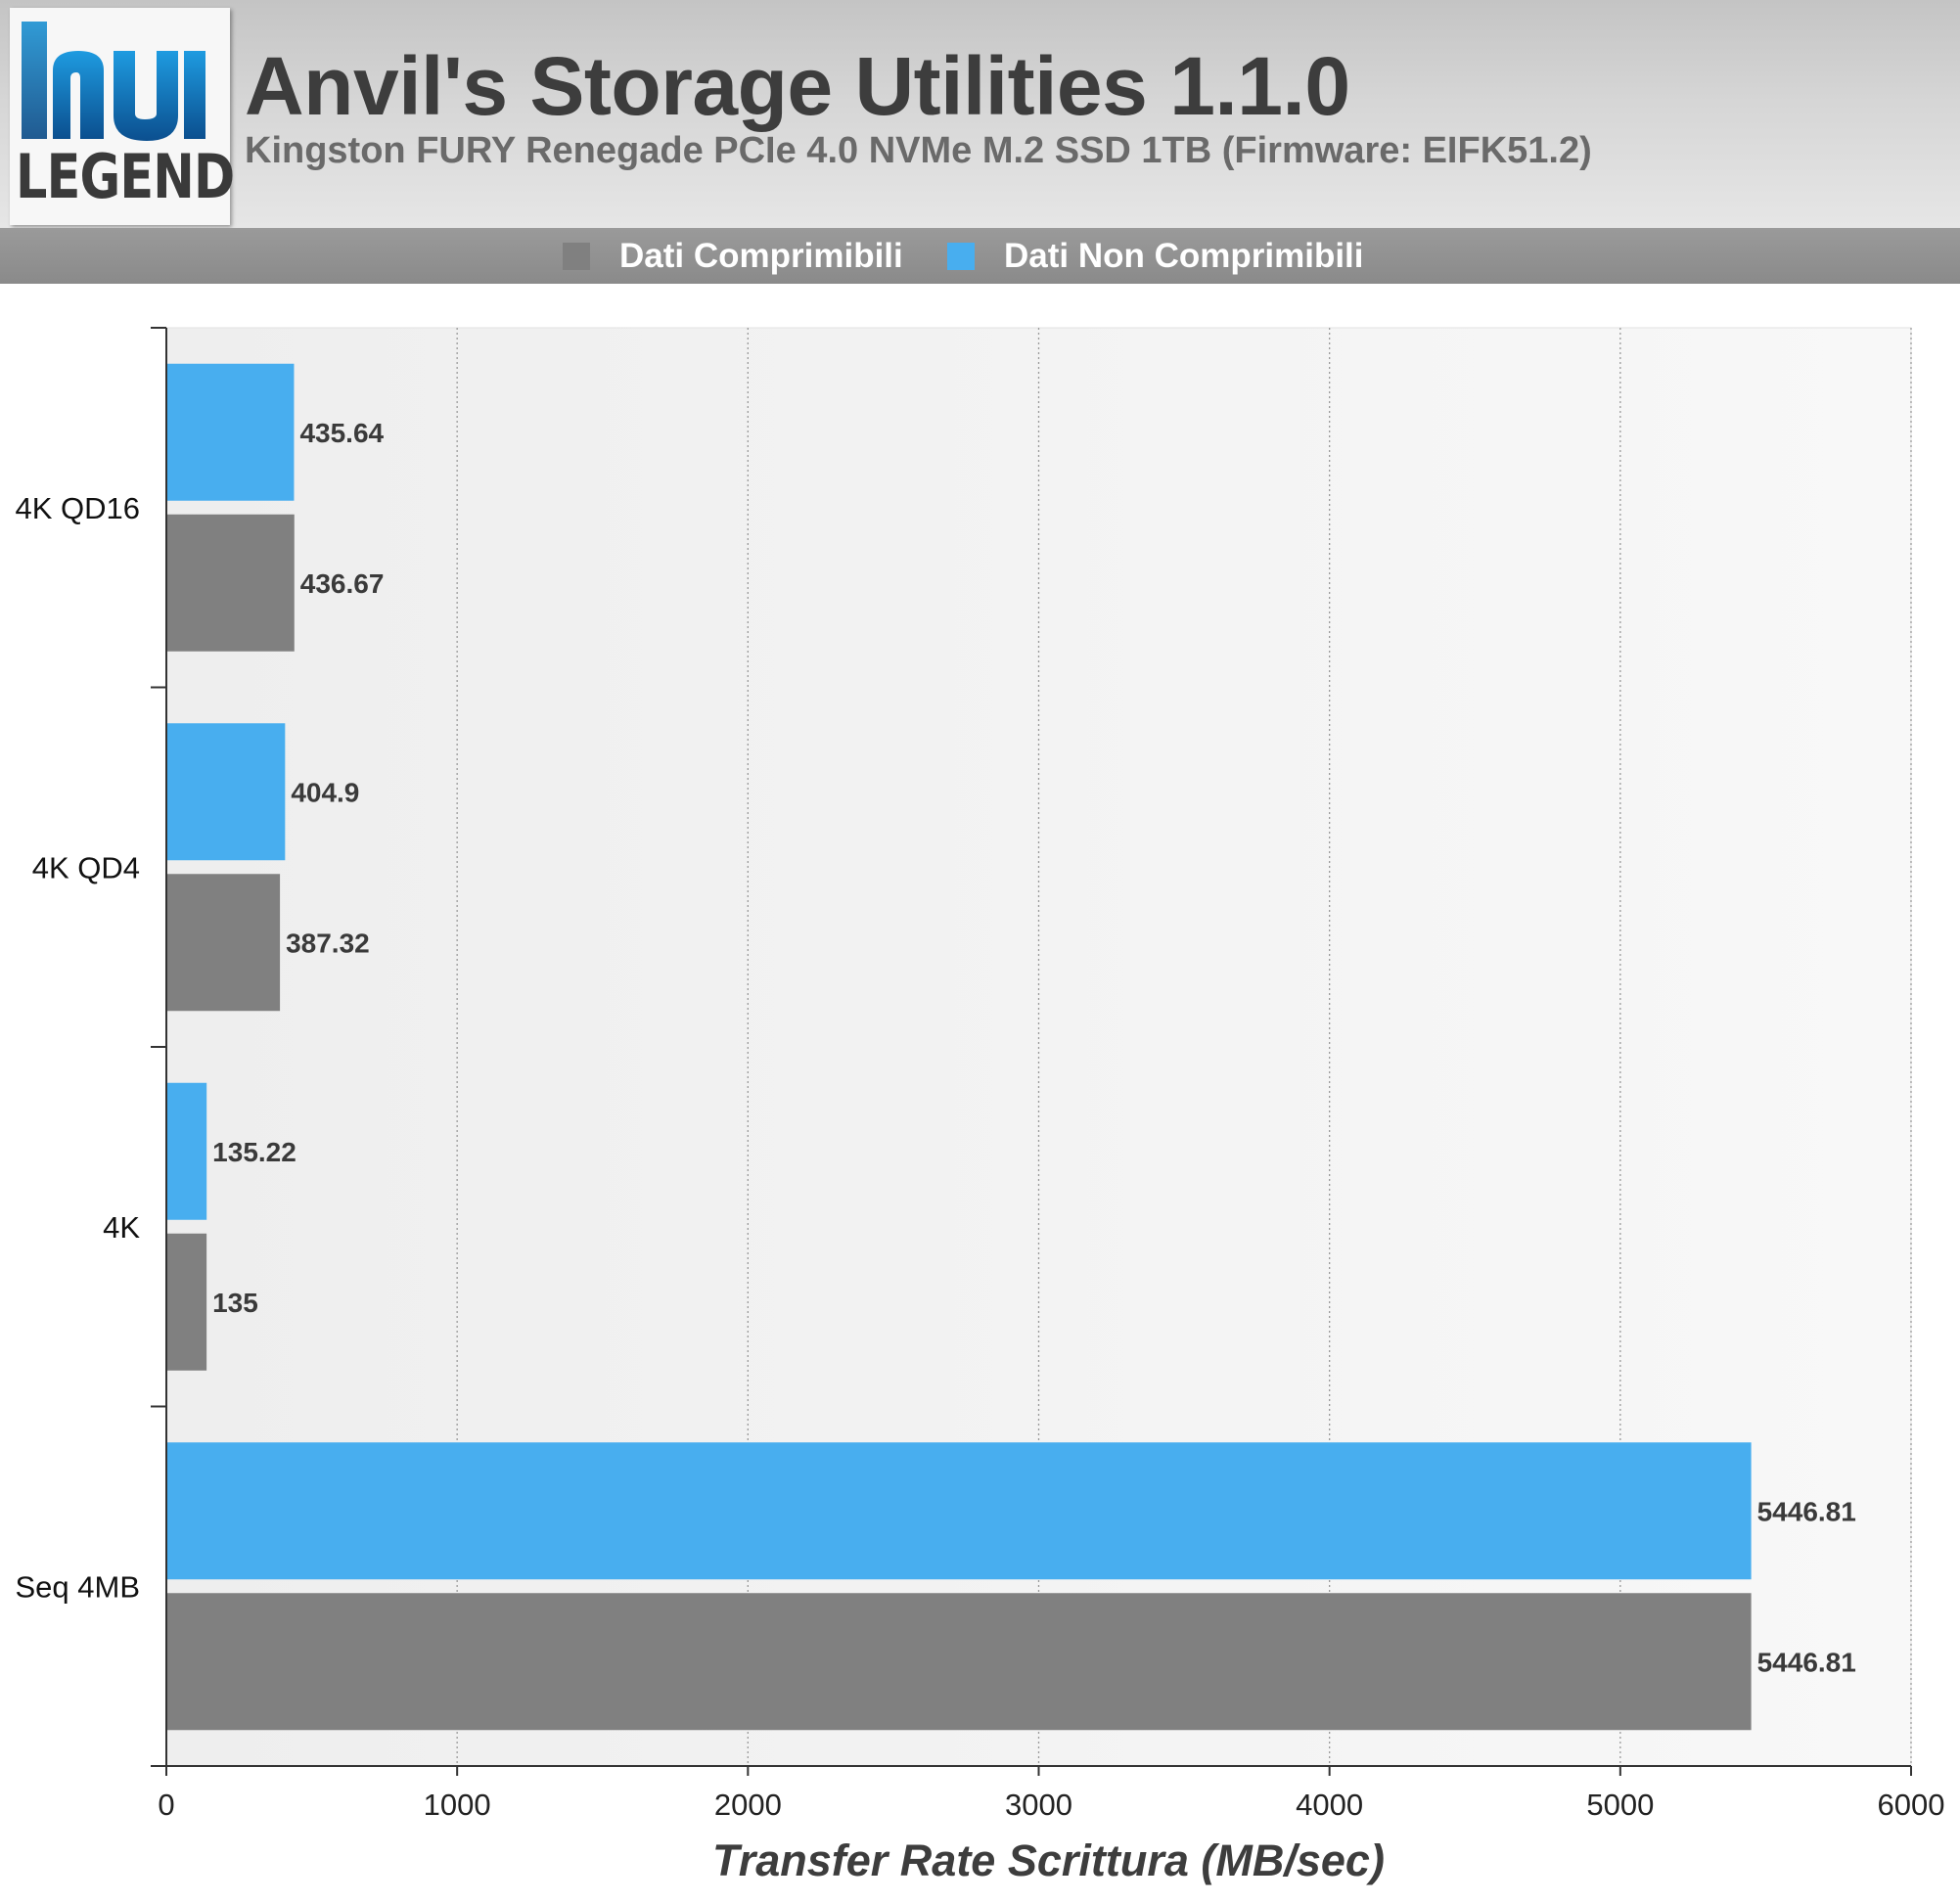 This screenshot has width=1960, height=1903. I want to click on x-tick-label-5000: 5000, so click(1620, 1805).